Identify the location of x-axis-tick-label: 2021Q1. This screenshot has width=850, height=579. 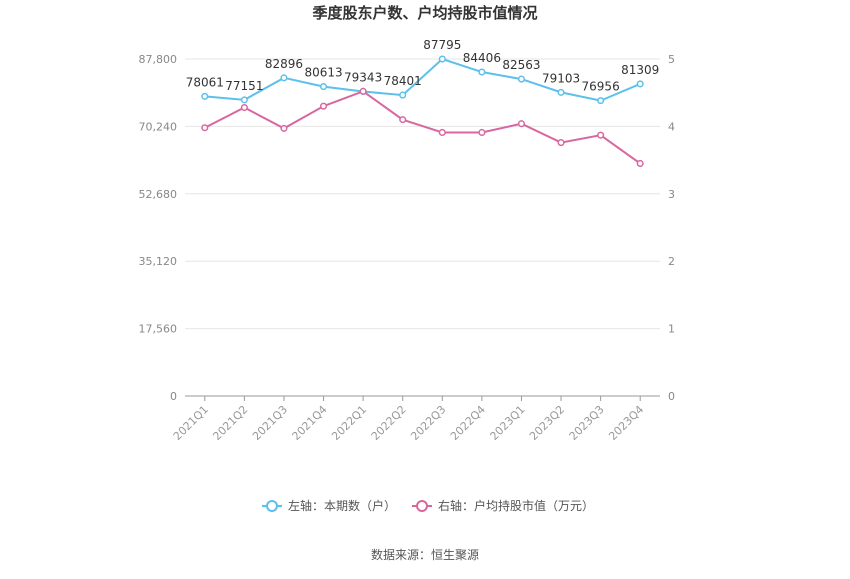
(191, 423).